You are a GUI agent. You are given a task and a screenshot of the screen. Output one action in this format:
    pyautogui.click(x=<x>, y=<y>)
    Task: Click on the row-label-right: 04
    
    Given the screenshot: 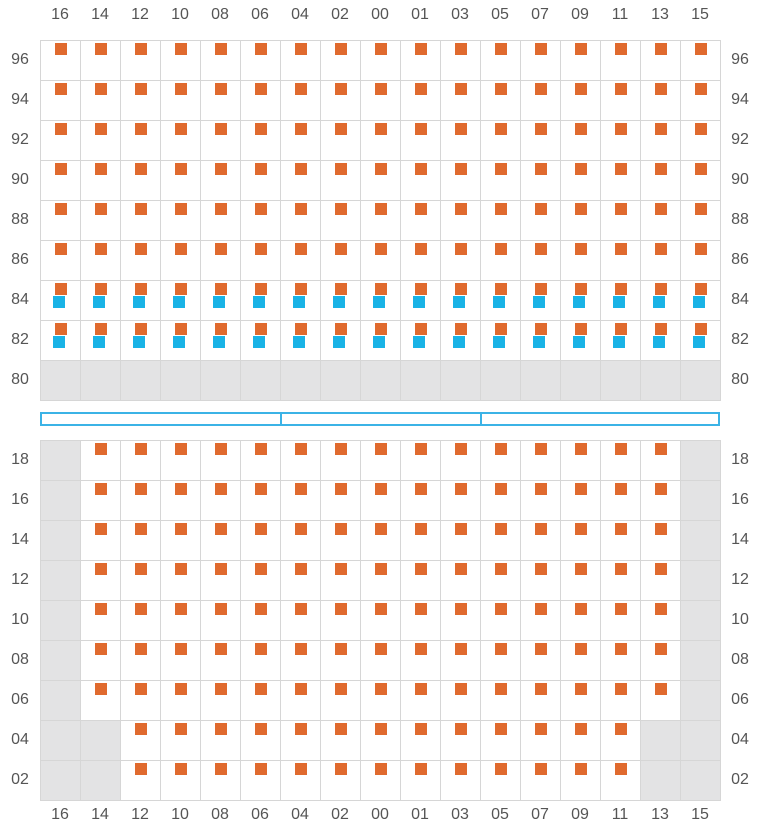 What is the action you would take?
    pyautogui.click(x=740, y=739)
    